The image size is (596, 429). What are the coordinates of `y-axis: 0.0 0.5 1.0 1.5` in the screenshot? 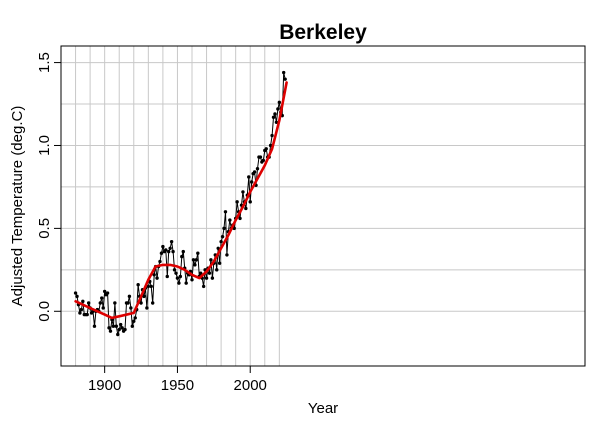 It's located at (48, 187).